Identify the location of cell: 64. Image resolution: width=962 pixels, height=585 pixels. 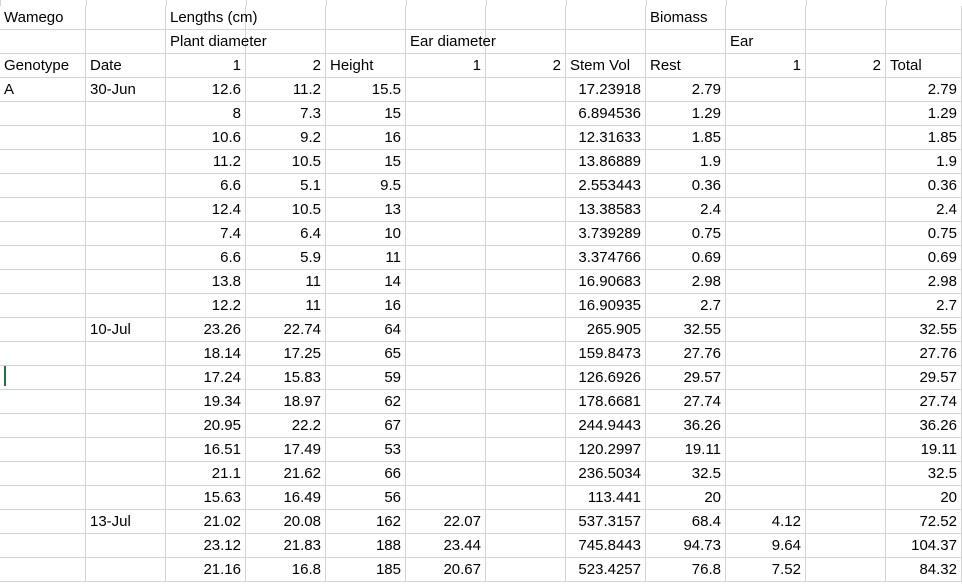
(366, 330).